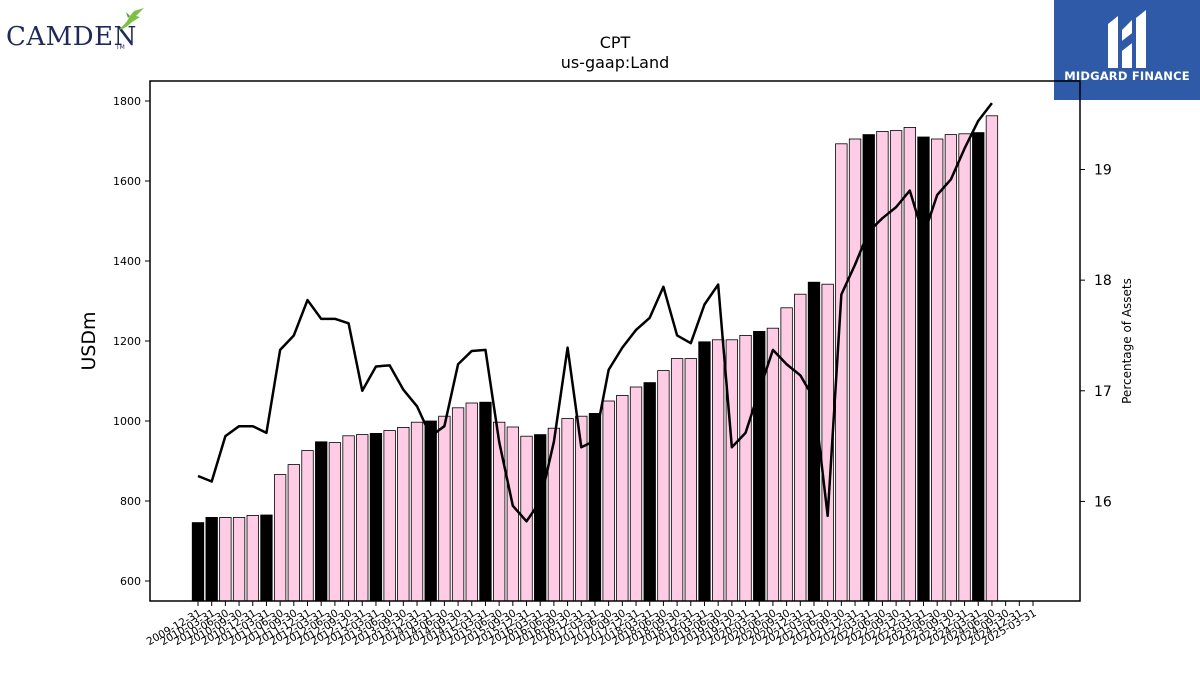  I want to click on y2-axis-label: Percentage of Assets, so click(1127, 341).